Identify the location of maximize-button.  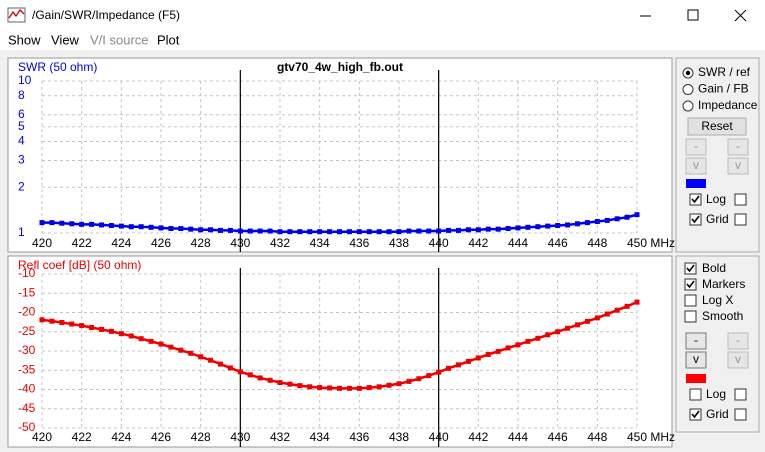
(693, 15).